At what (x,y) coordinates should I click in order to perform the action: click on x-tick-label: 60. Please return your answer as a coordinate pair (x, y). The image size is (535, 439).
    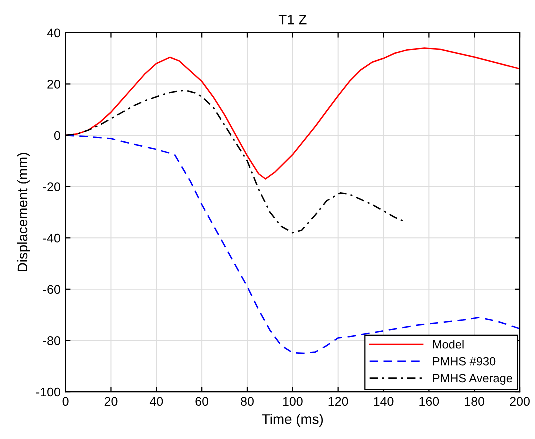
    Looking at the image, I should click on (202, 401).